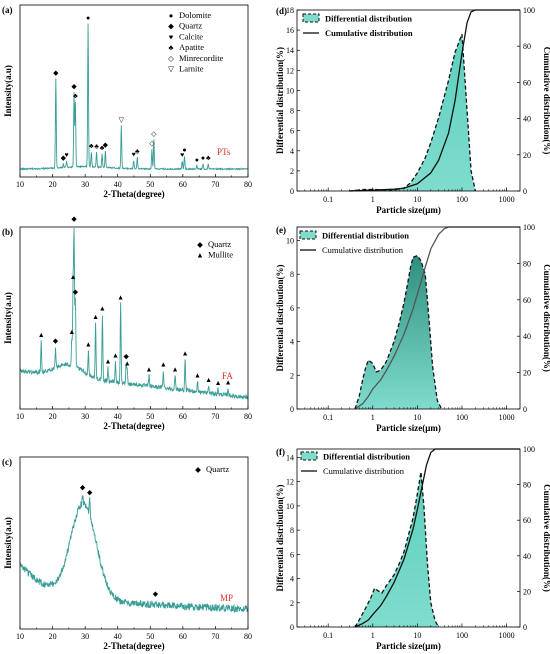  What do you see at coordinates (408, 210) in the screenshot?
I see `x-axis-label: Particle size(μm)` at bounding box center [408, 210].